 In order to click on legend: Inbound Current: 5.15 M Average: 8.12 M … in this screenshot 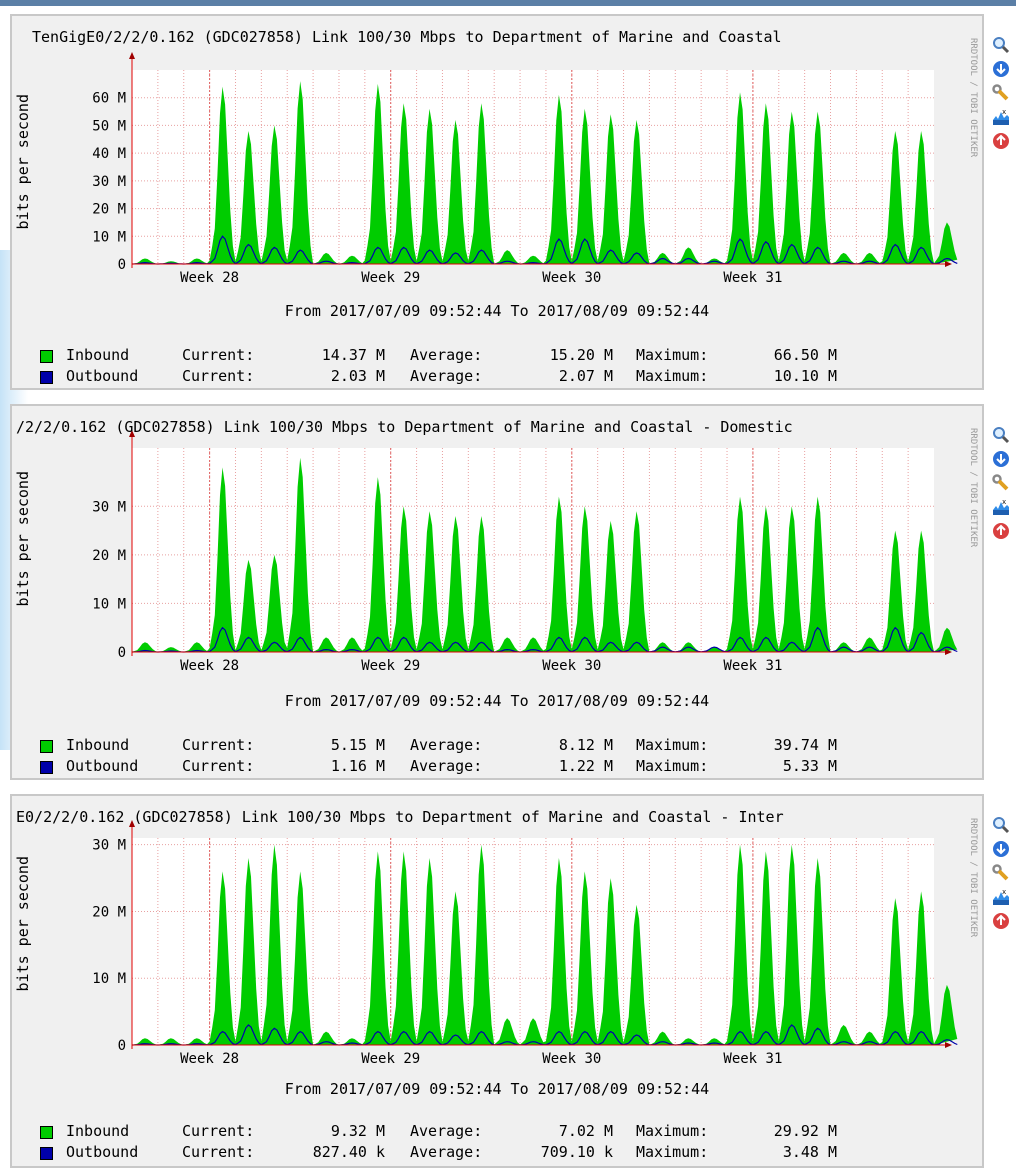, I will do `click(438, 757)`.